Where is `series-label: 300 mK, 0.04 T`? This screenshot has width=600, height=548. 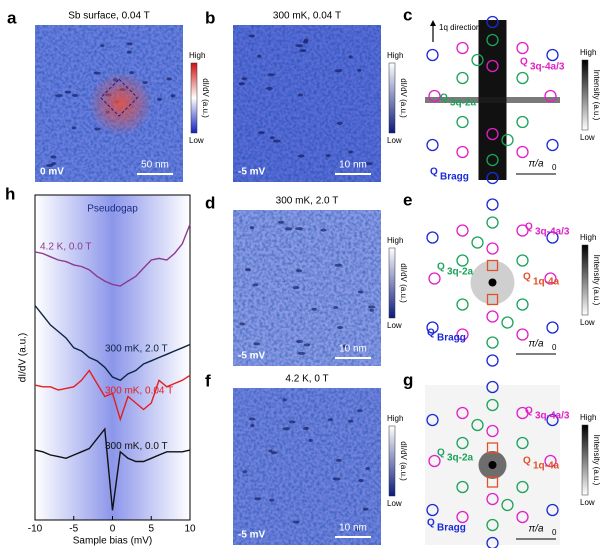 series-label: 300 mK, 0.04 T is located at coordinates (139, 391).